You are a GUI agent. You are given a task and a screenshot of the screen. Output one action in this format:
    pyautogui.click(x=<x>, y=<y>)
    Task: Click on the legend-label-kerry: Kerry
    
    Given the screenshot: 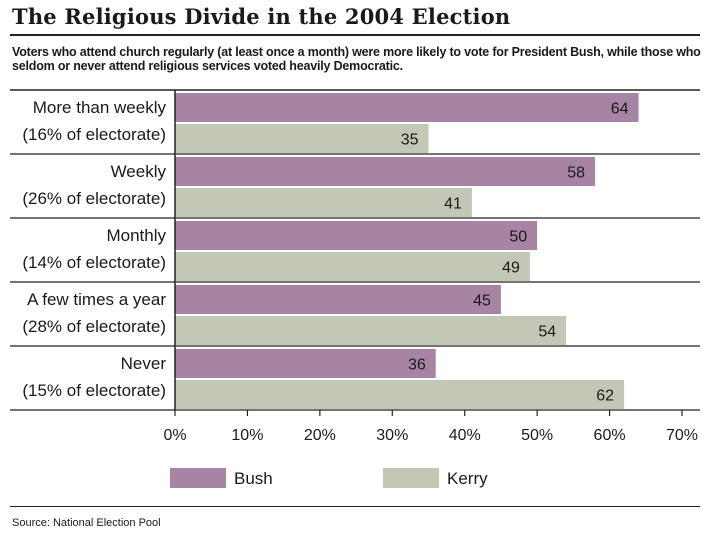 What is the action you would take?
    pyautogui.click(x=467, y=478)
    